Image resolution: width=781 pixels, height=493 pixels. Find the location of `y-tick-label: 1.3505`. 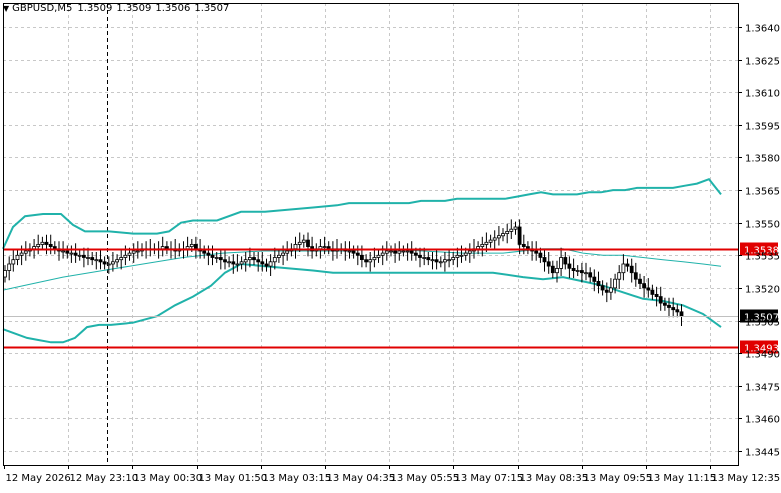

y-tick-label: 1.3505 is located at coordinates (762, 323).